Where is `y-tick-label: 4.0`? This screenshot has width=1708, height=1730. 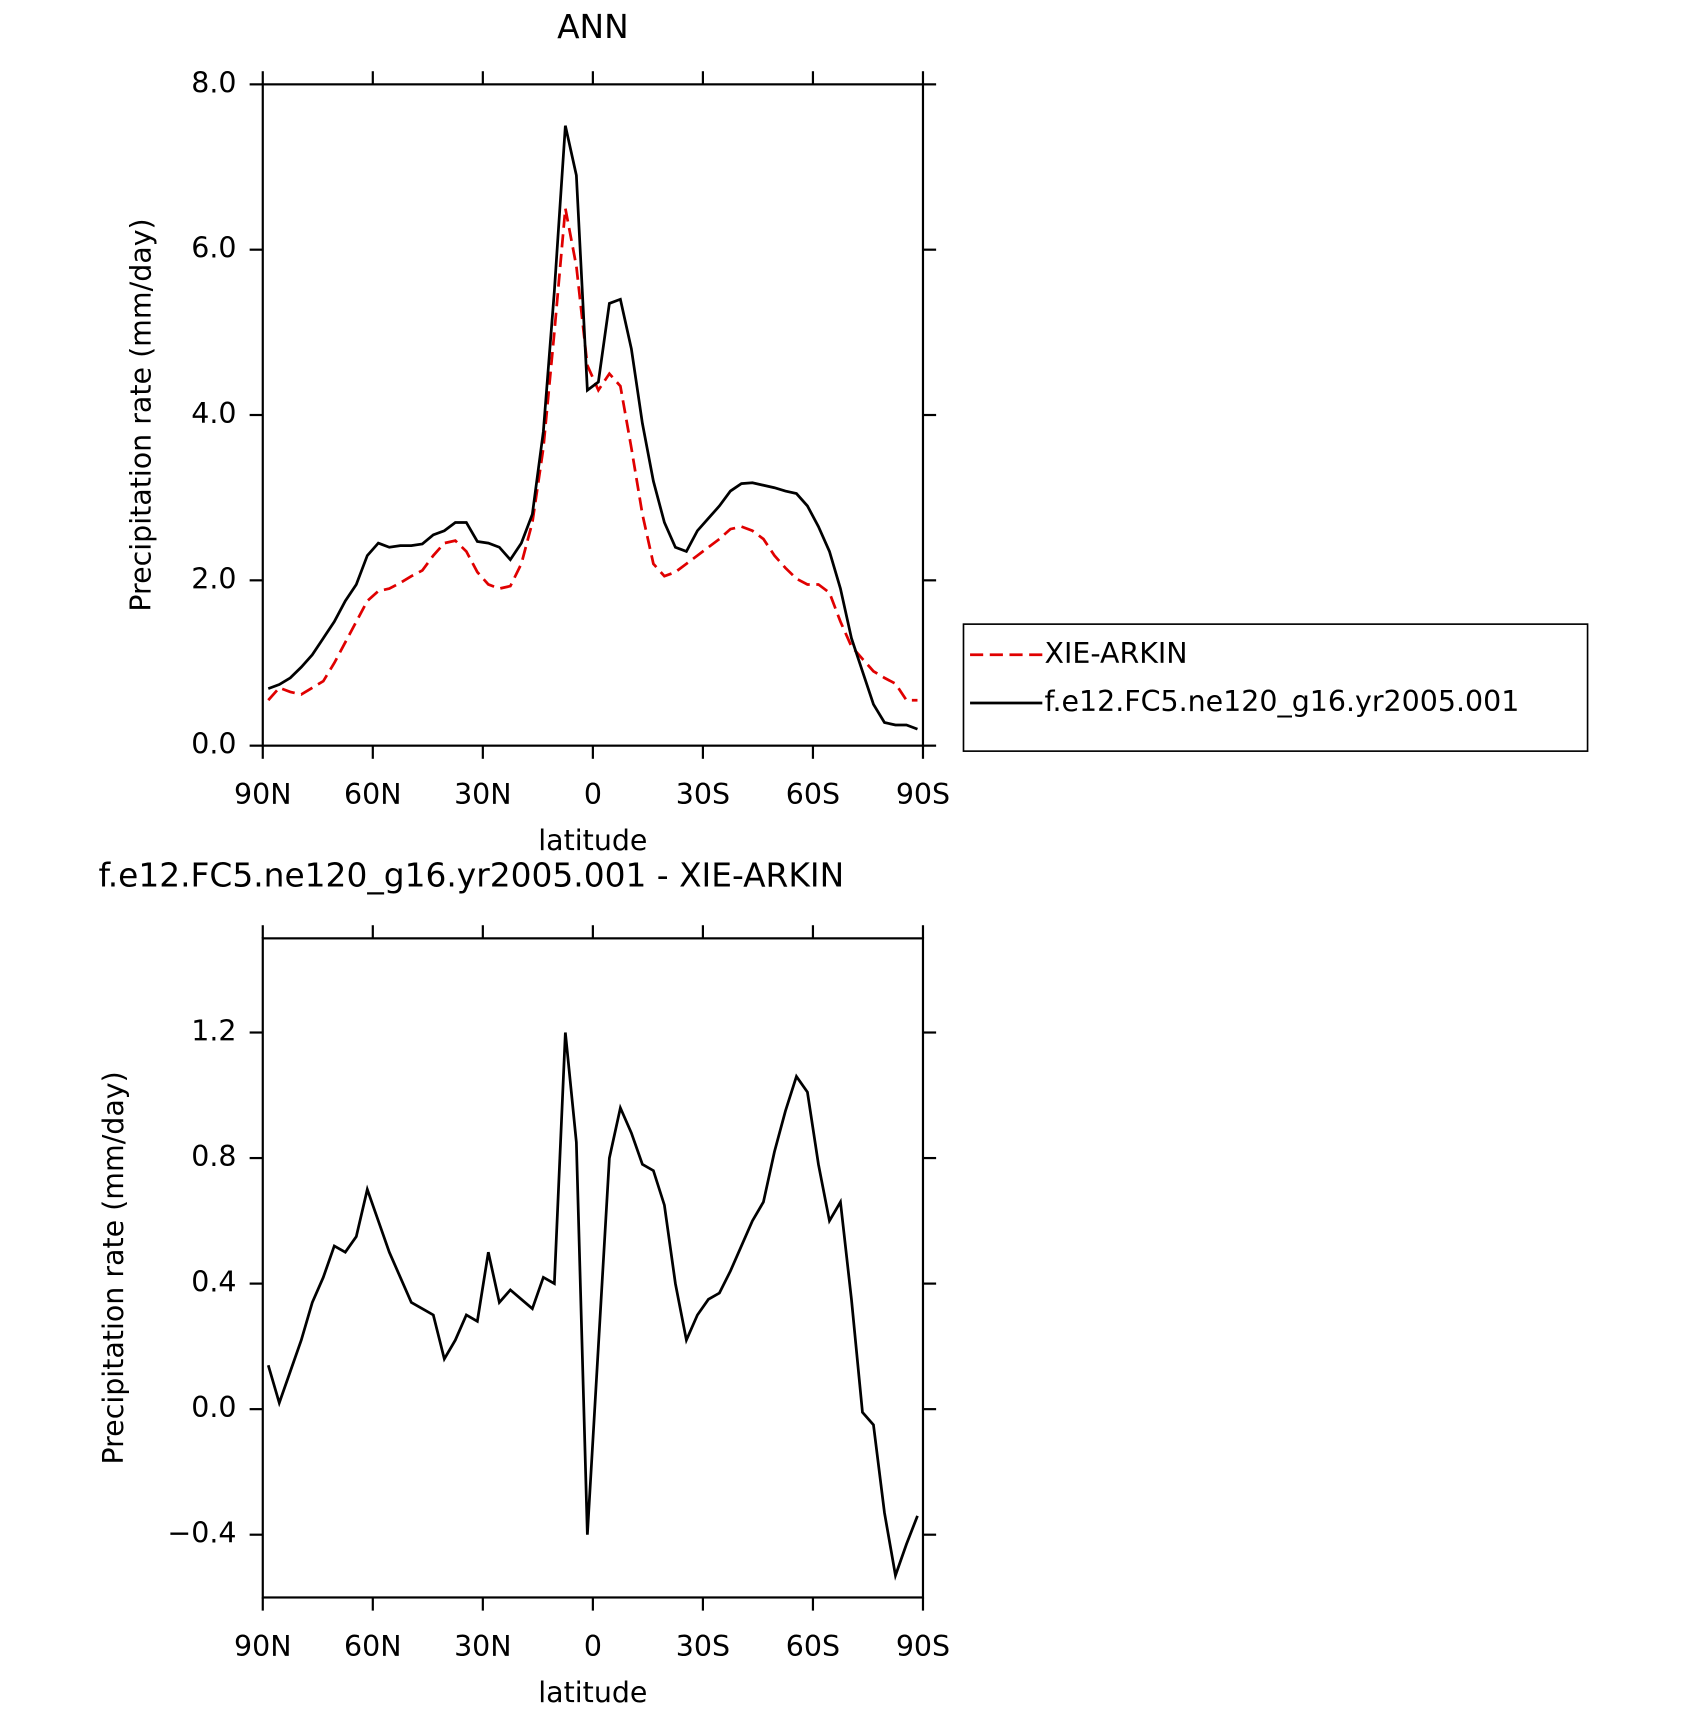 y-tick-label: 4.0 is located at coordinates (213, 413).